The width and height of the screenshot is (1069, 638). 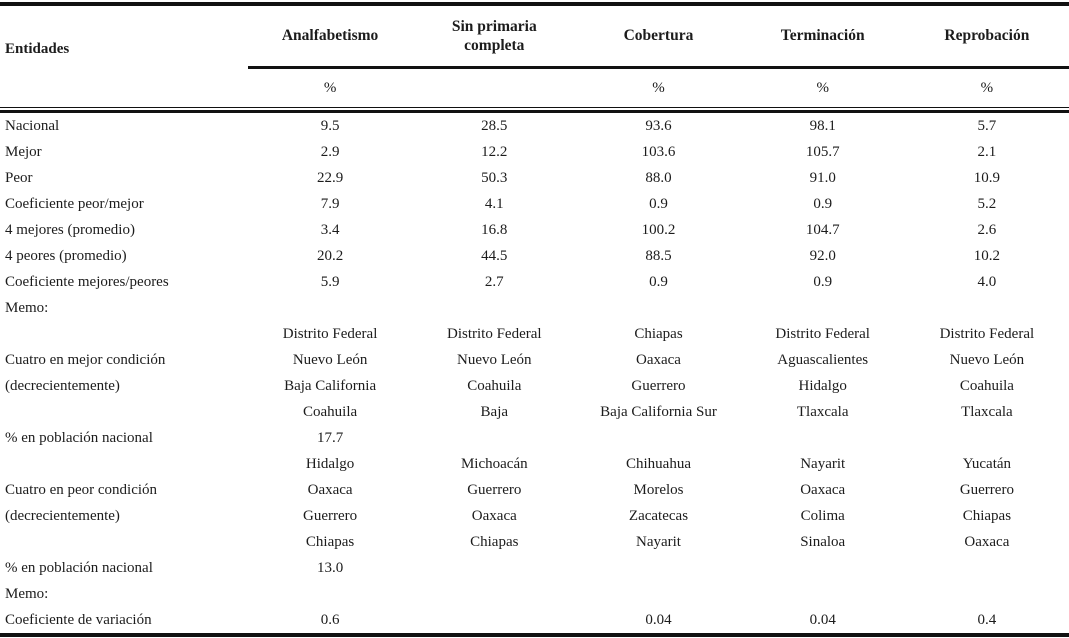 I want to click on cell-value: 0.04, so click(x=822, y=620).